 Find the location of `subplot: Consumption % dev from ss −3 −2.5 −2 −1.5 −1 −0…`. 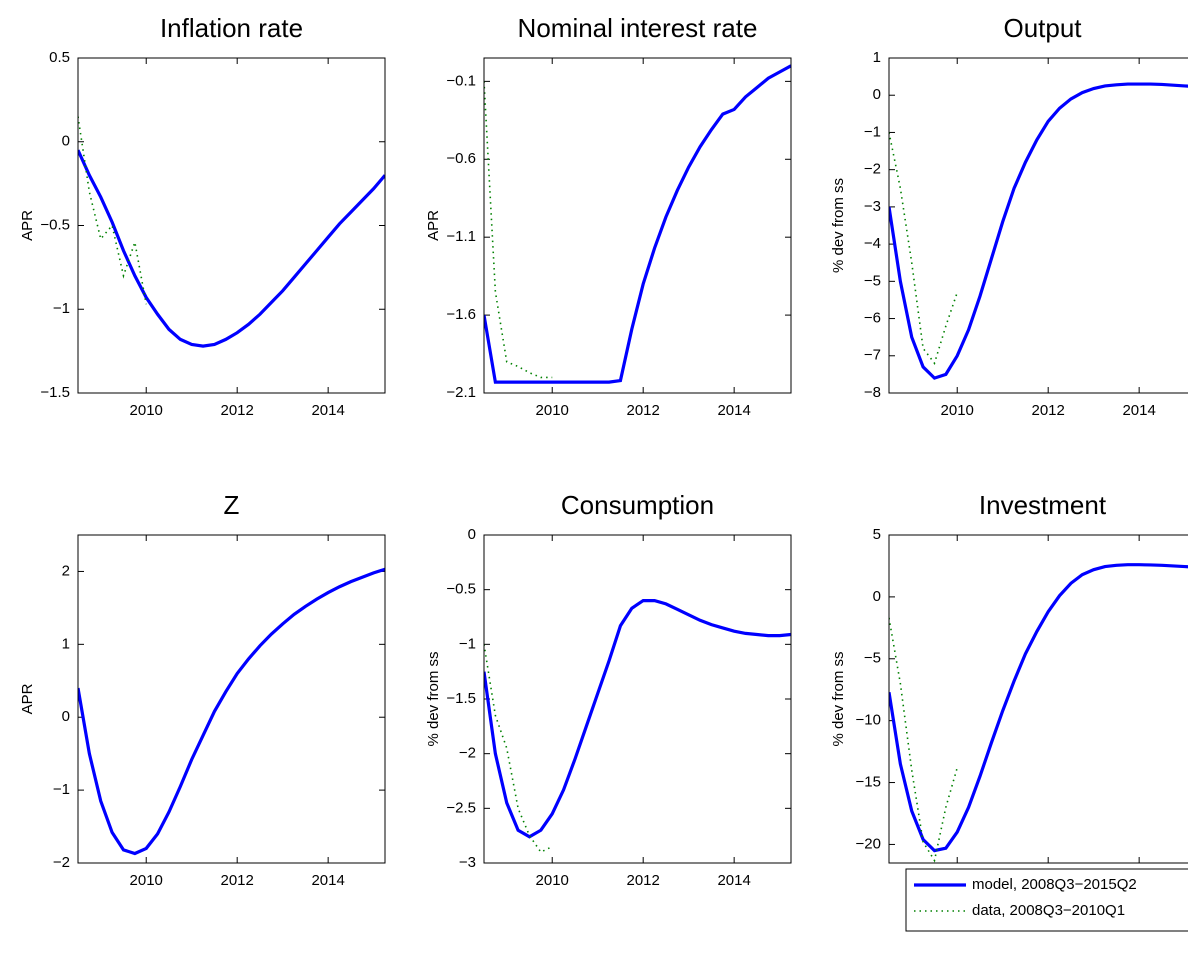

subplot: Consumption % dev from ss −3 −2.5 −2 −1.5 −1 −0… is located at coordinates (608, 689).